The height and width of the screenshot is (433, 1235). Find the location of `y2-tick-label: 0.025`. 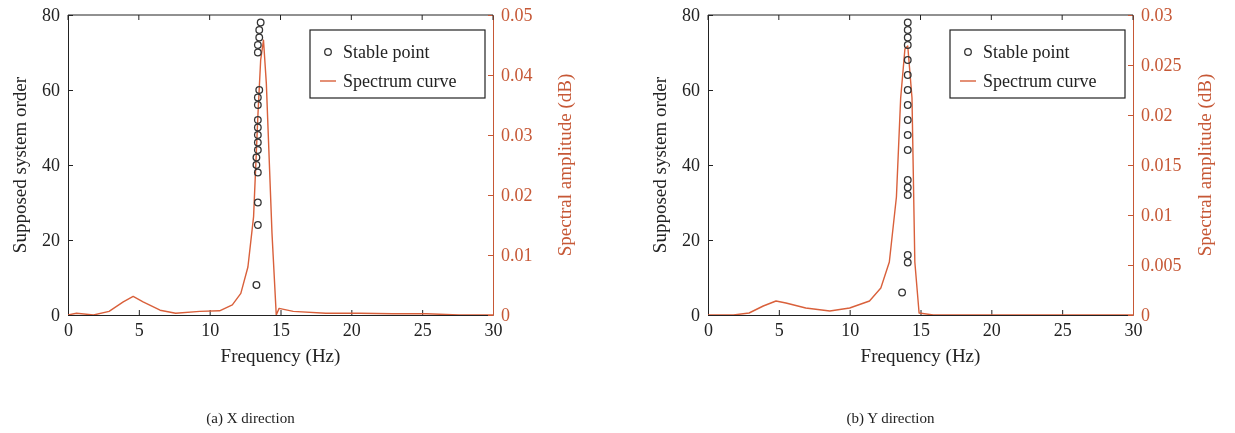

y2-tick-label: 0.025 is located at coordinates (1161, 65).